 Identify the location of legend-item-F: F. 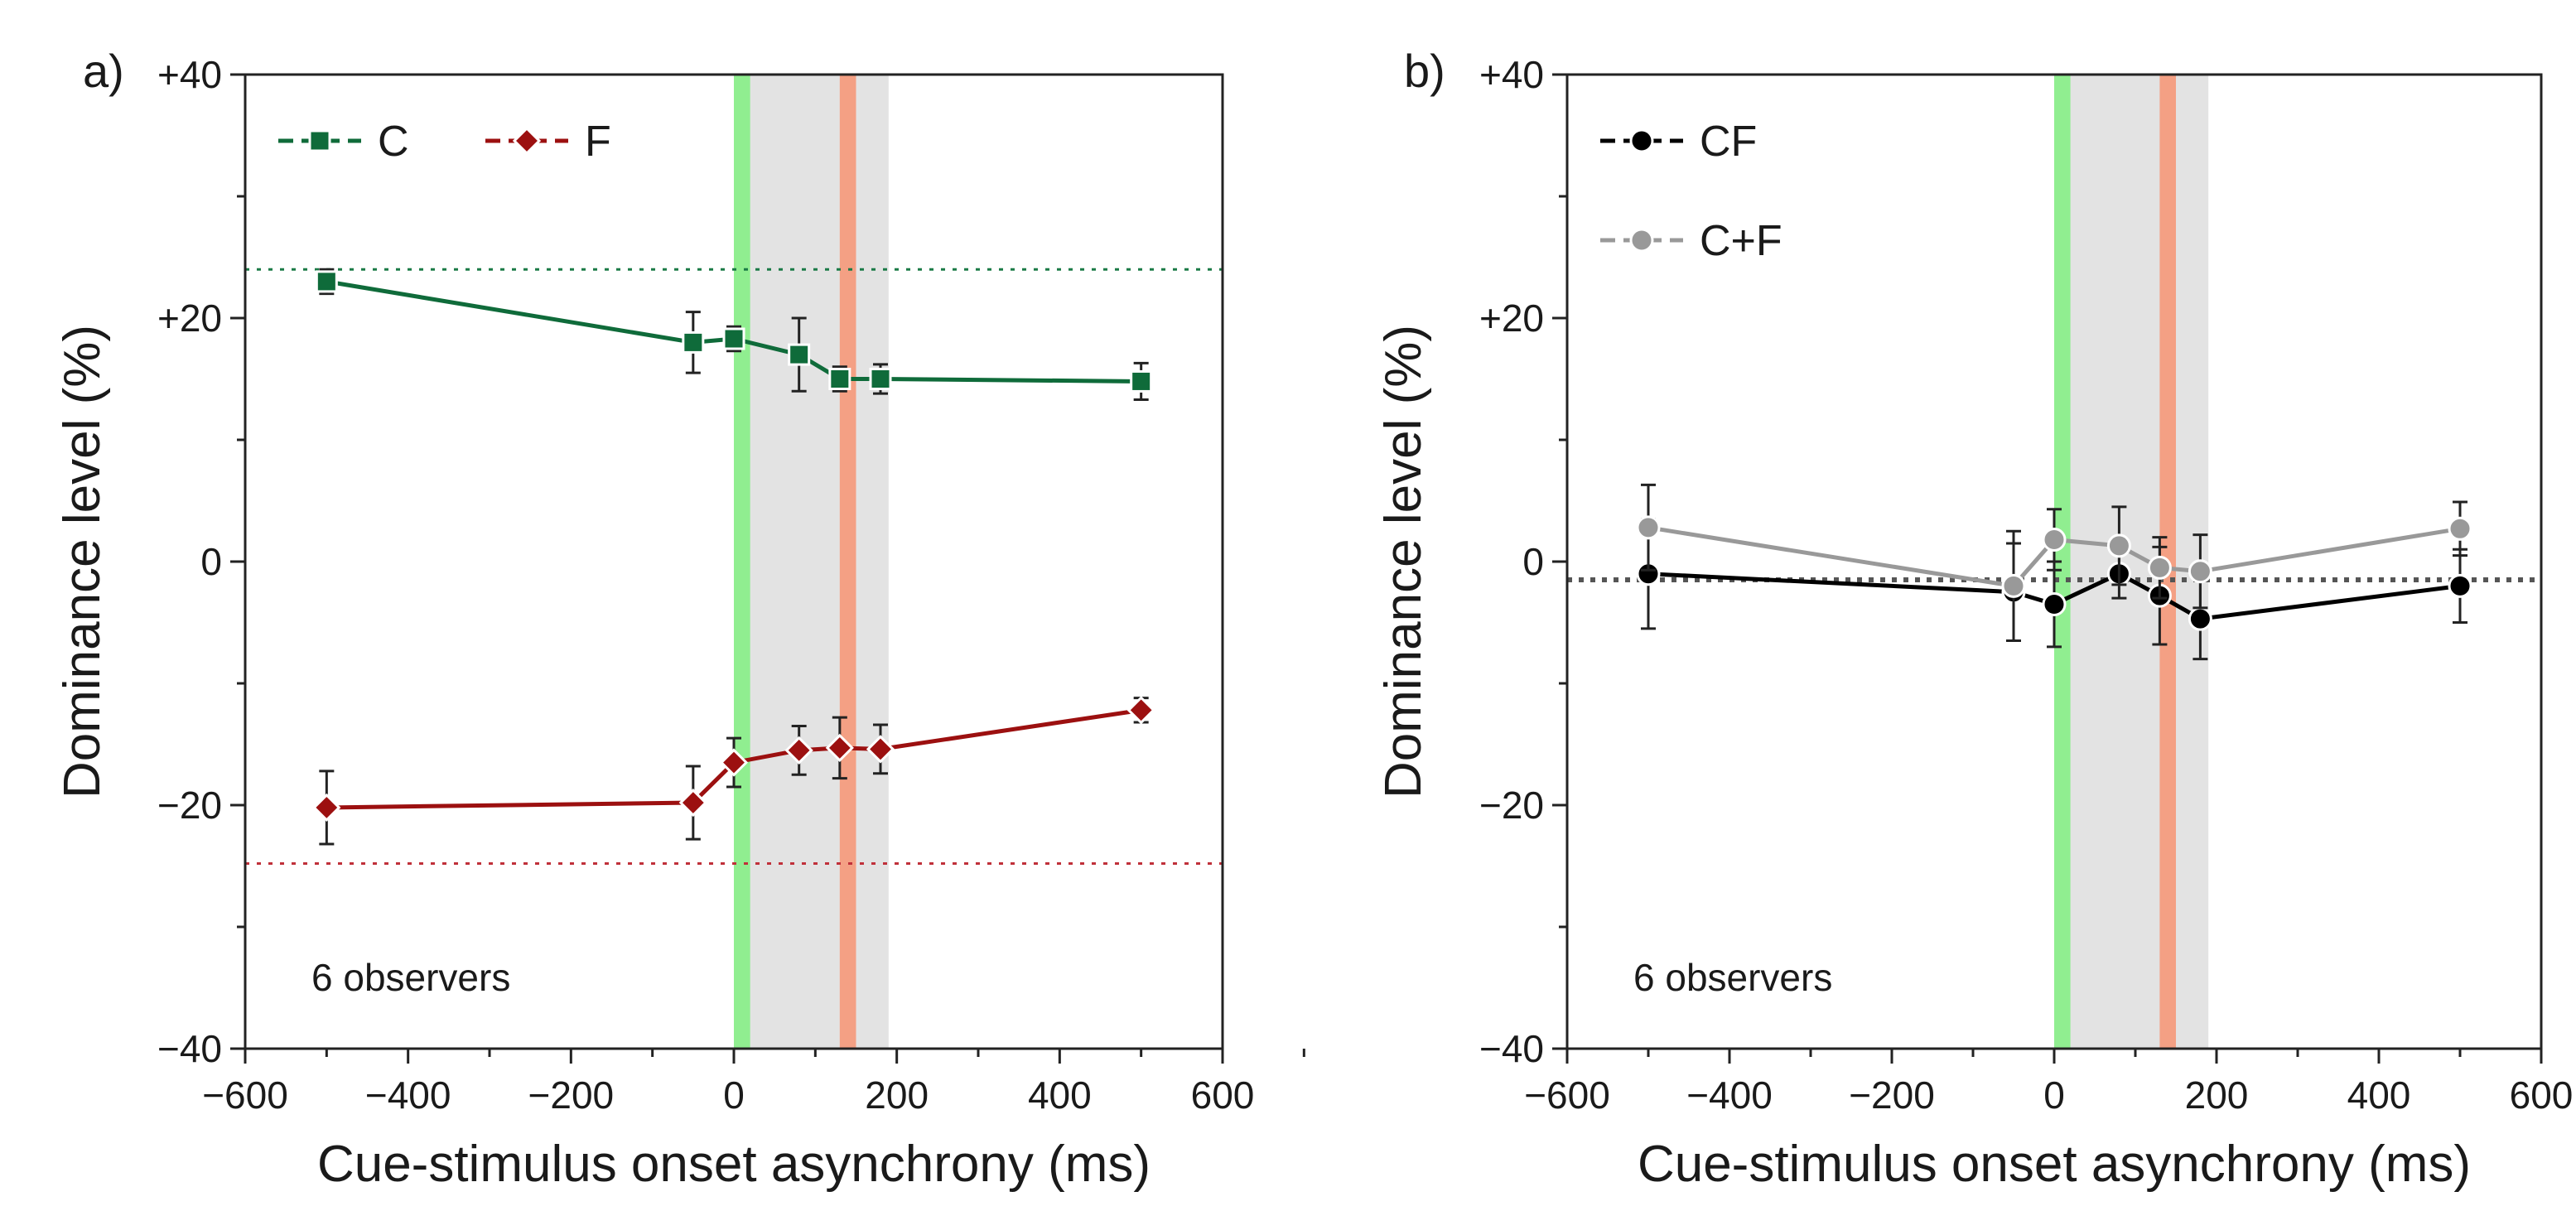
(548, 142).